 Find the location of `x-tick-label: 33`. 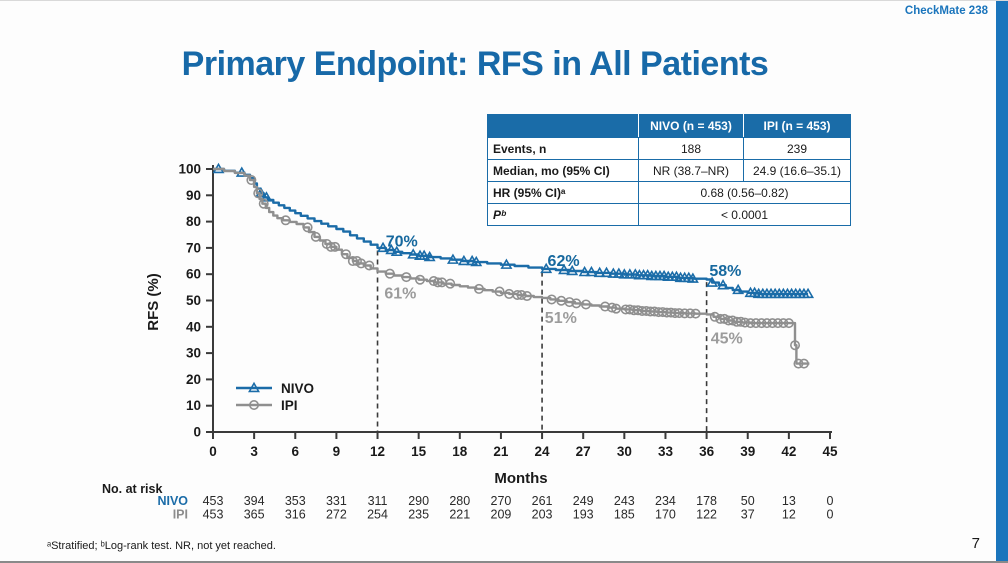

x-tick-label: 33 is located at coordinates (666, 451).